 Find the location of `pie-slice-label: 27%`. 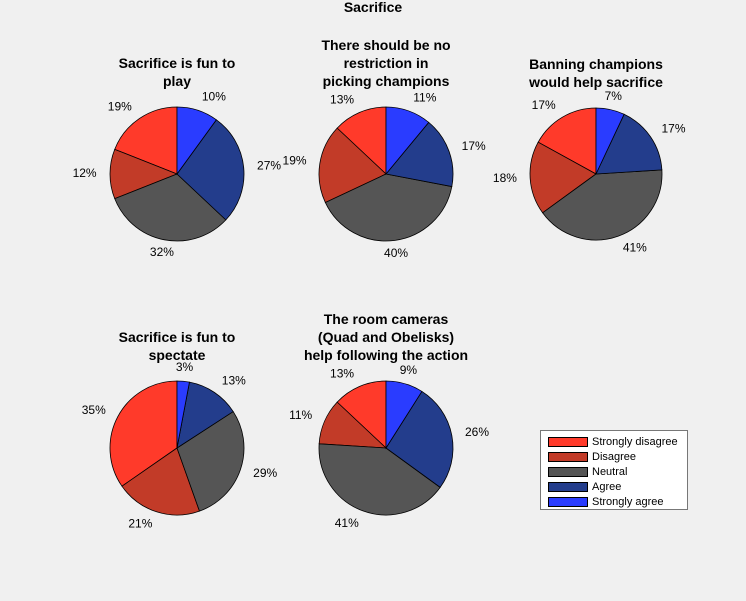

pie-slice-label: 27% is located at coordinates (269, 166).